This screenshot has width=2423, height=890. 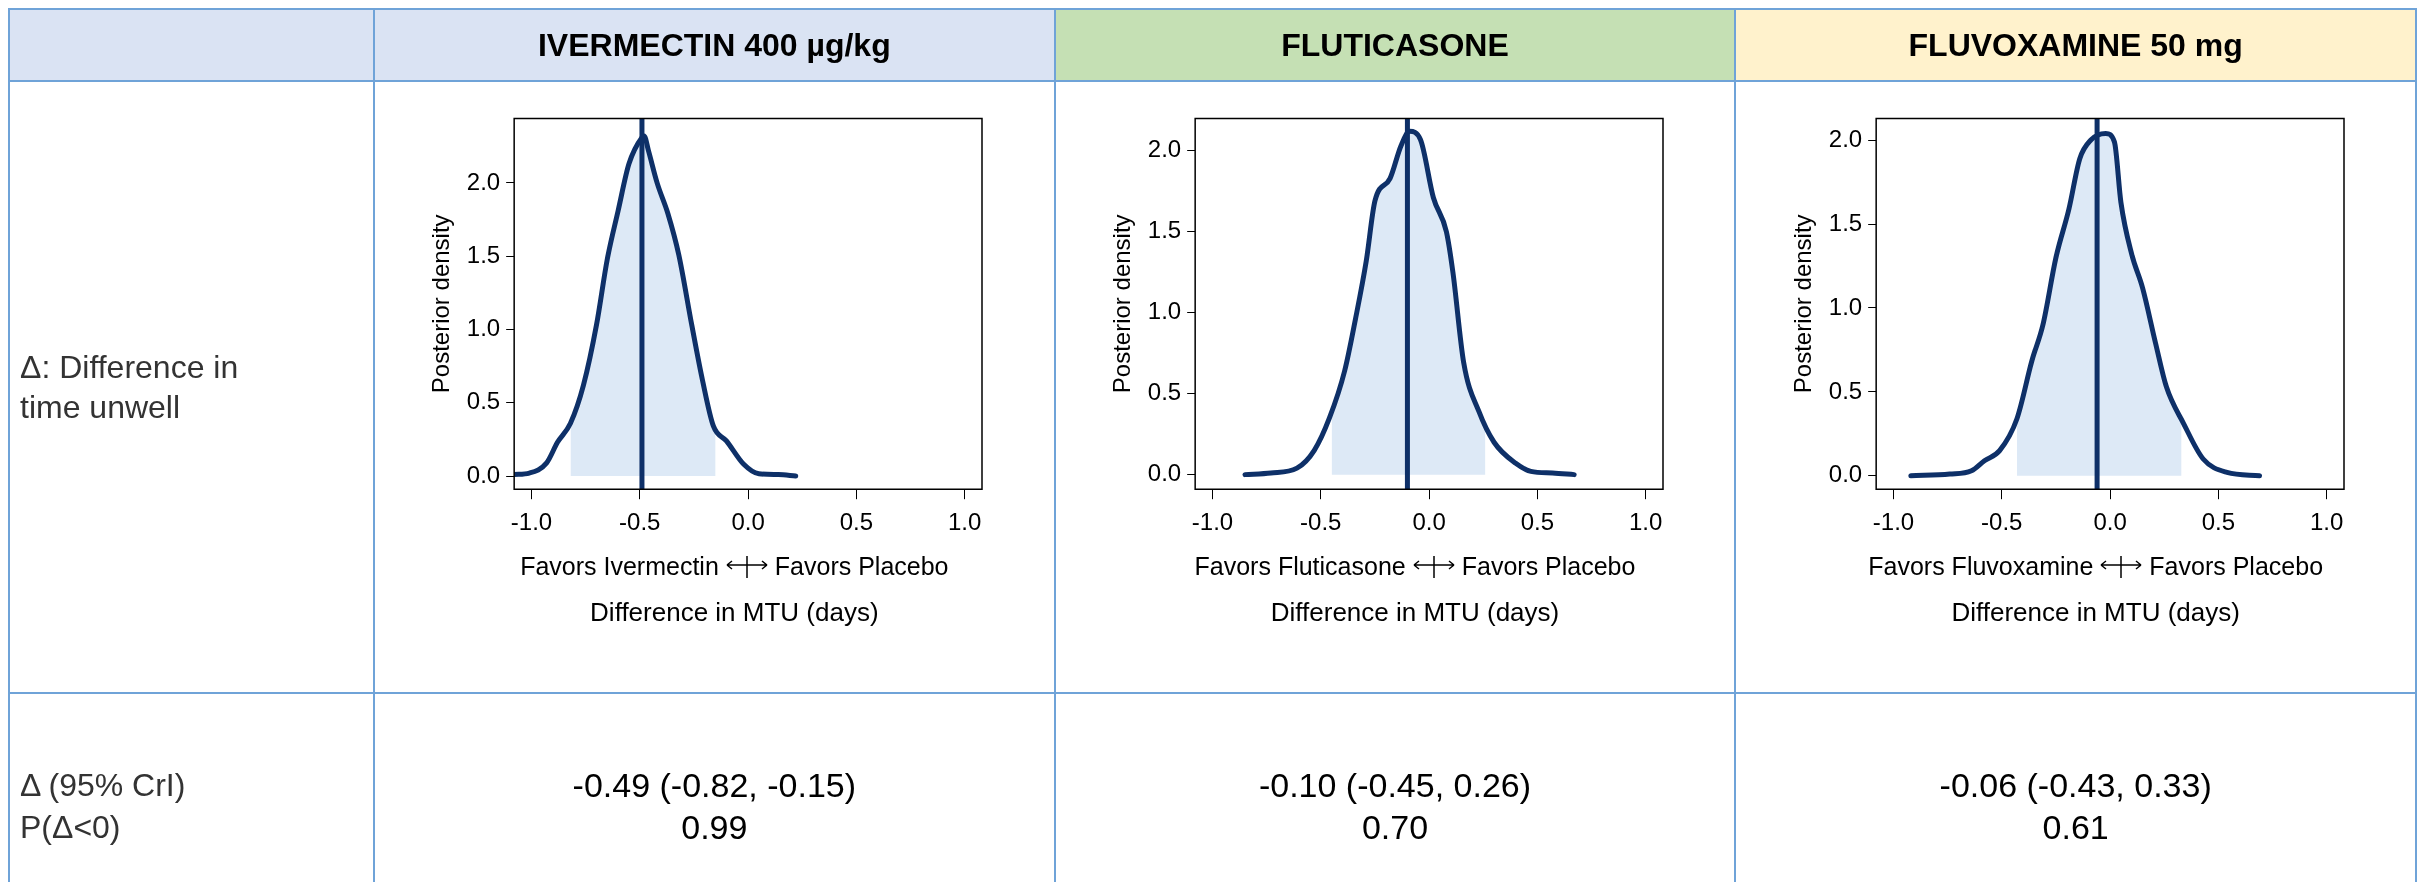 What do you see at coordinates (2075, 827) in the screenshot?
I see `text: 0.61` at bounding box center [2075, 827].